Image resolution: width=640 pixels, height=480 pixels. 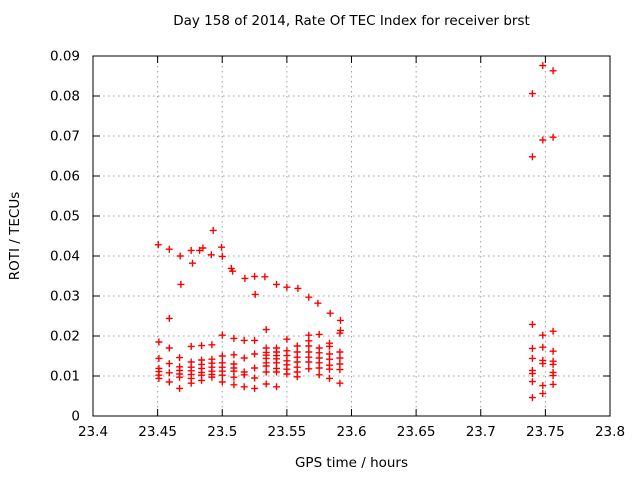 What do you see at coordinates (65, 257) in the screenshot?
I see `y-tick-label: 0.04` at bounding box center [65, 257].